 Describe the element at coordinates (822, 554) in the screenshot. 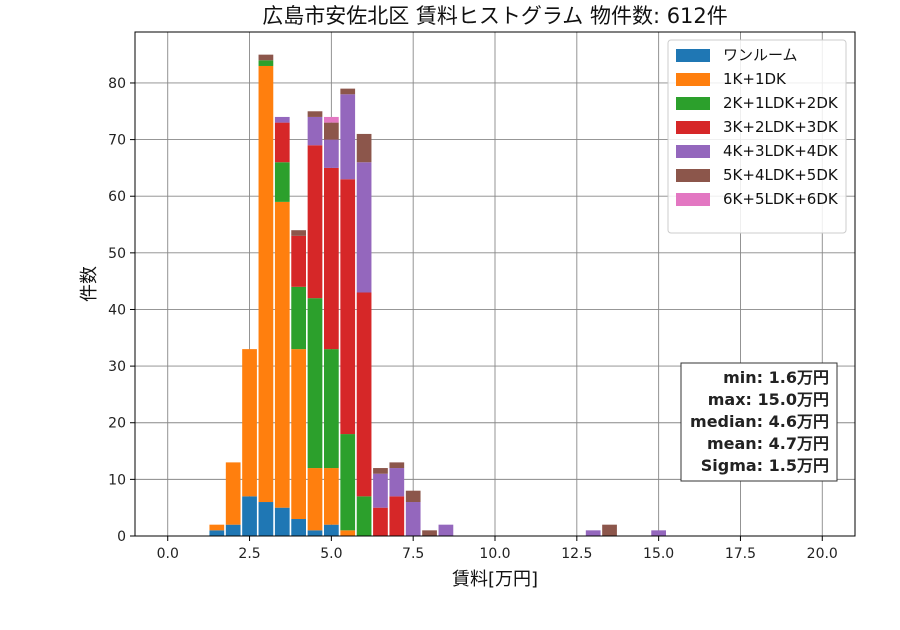

I see `x-tick-label: 20.0` at that location.